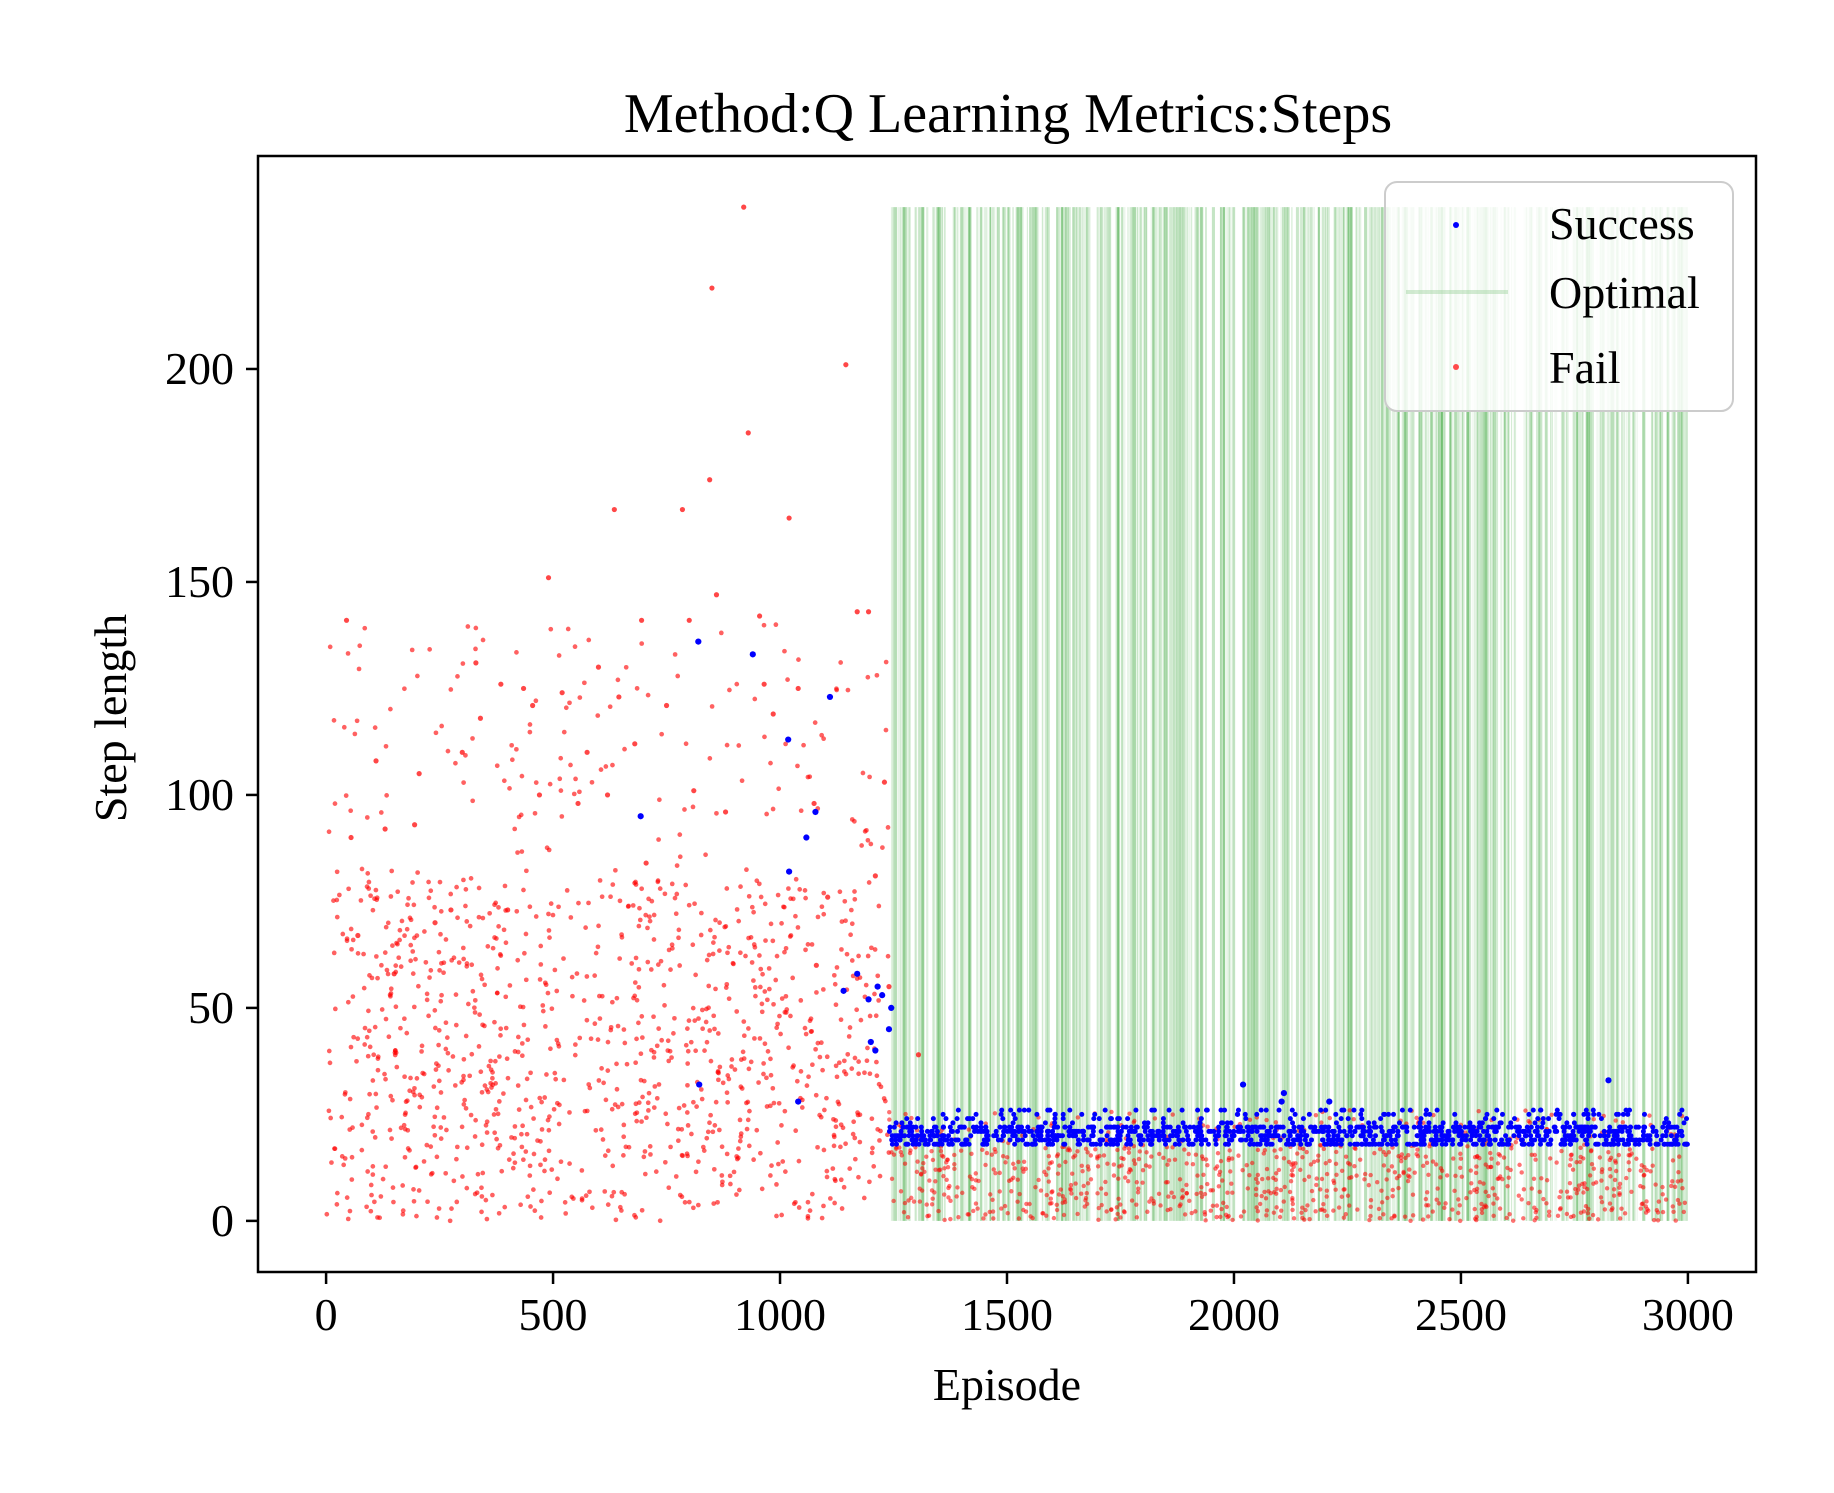 The image size is (1834, 1493). I want to click on fail-point-1968, so click(1384, 1165).